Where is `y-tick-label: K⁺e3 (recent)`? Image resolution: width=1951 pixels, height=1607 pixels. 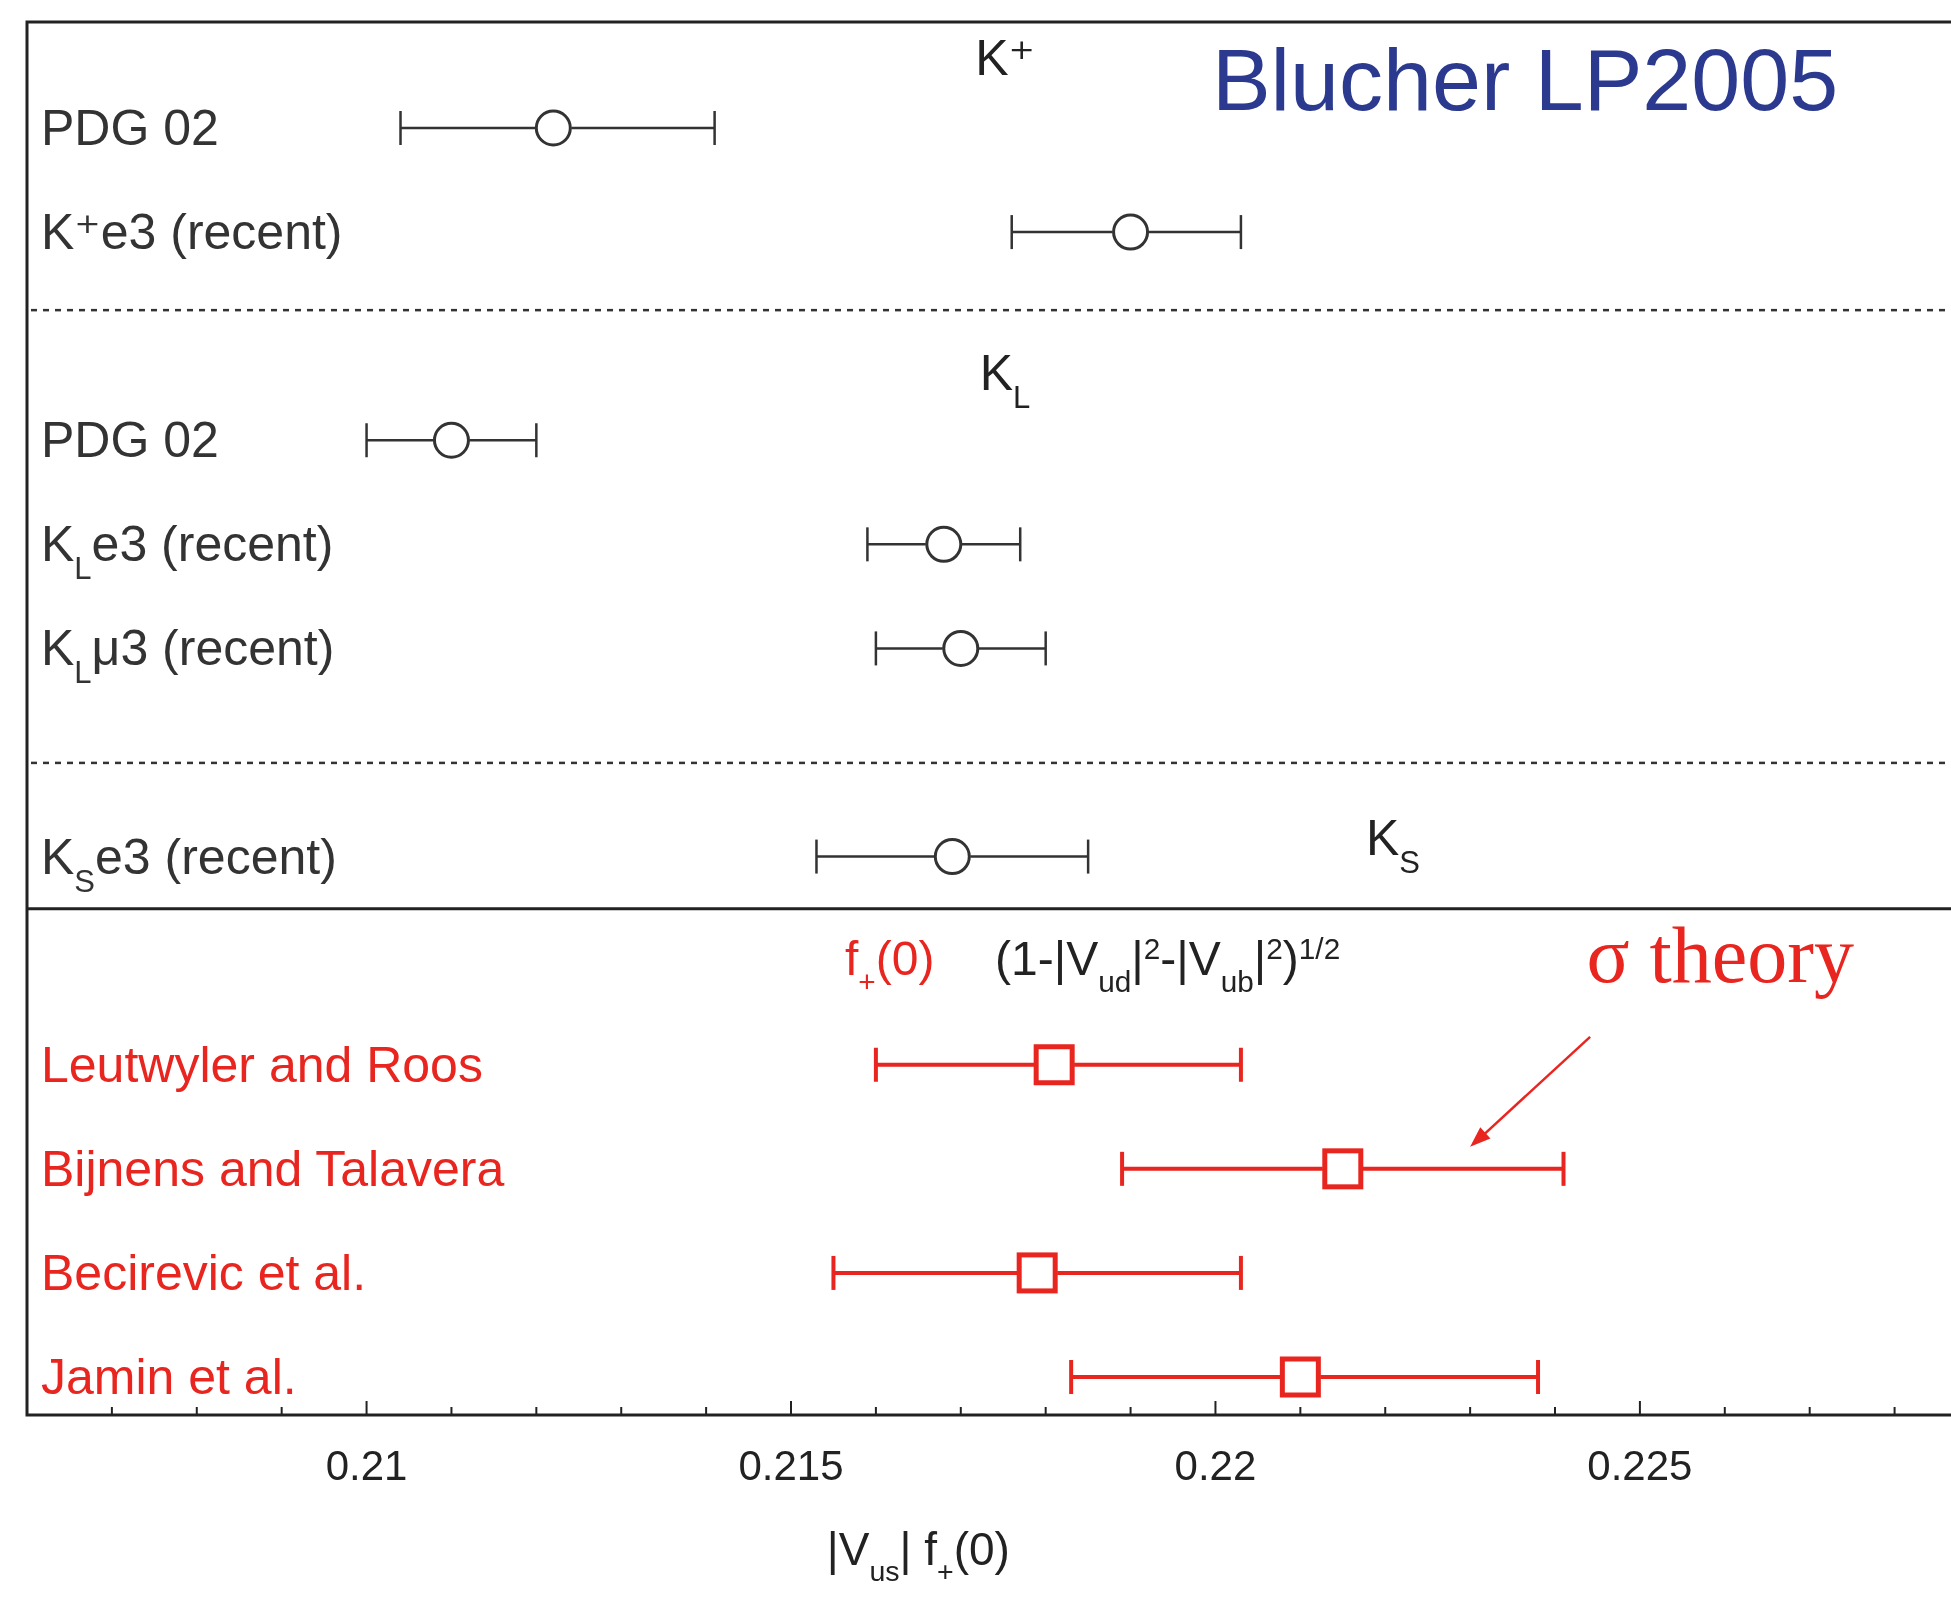
y-tick-label: K⁺e3 (recent) is located at coordinates (192, 232).